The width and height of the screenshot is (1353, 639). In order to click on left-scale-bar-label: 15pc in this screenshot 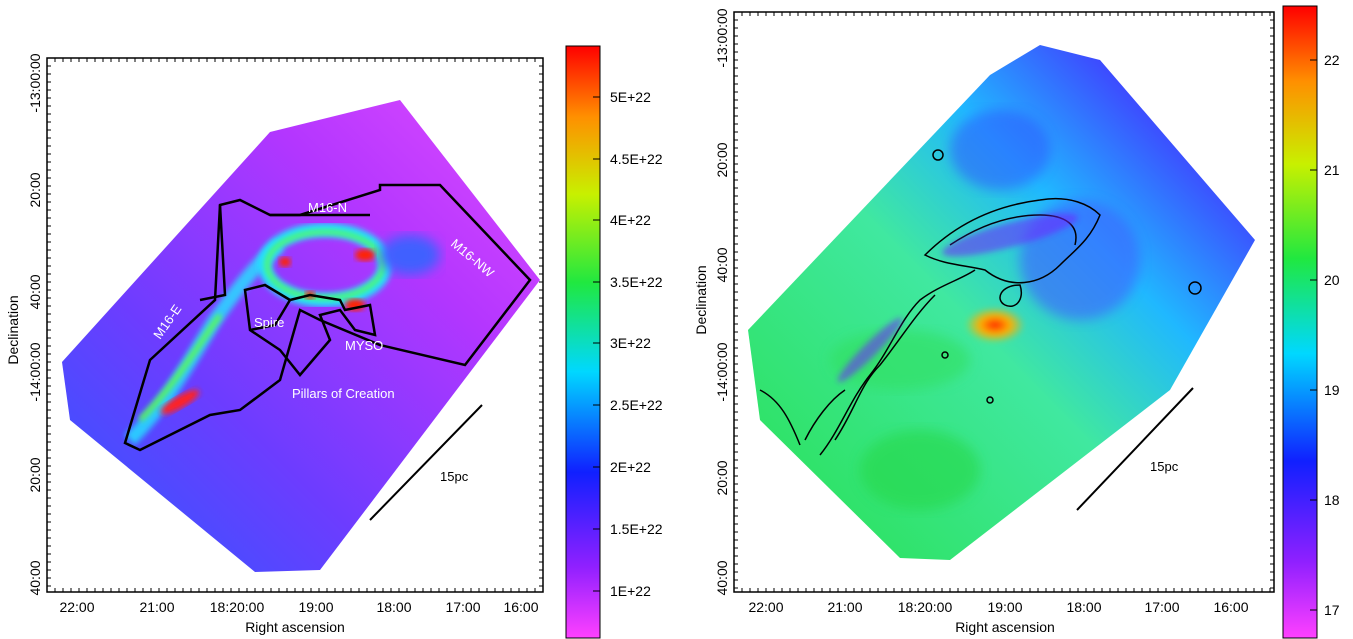, I will do `click(454, 476)`.